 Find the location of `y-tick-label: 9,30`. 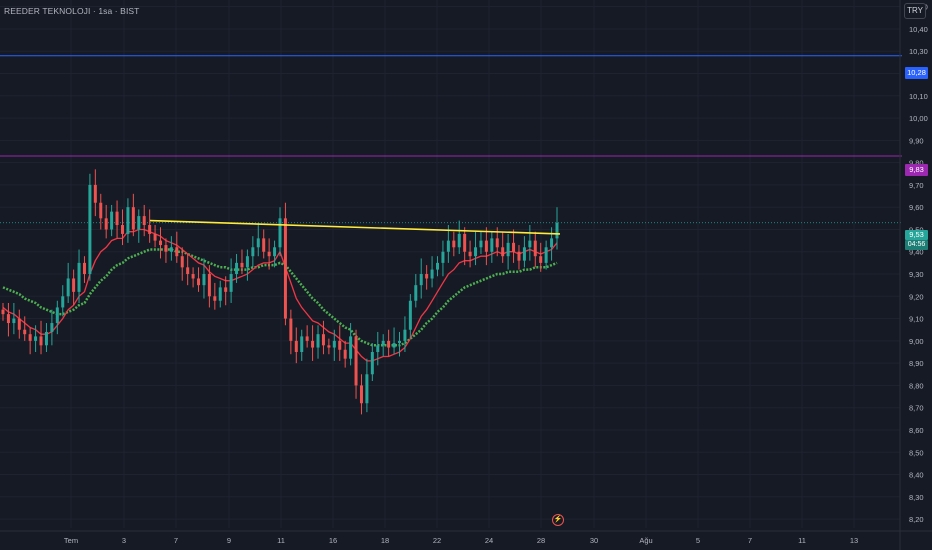

y-tick-label: 9,30 is located at coordinates (916, 274).